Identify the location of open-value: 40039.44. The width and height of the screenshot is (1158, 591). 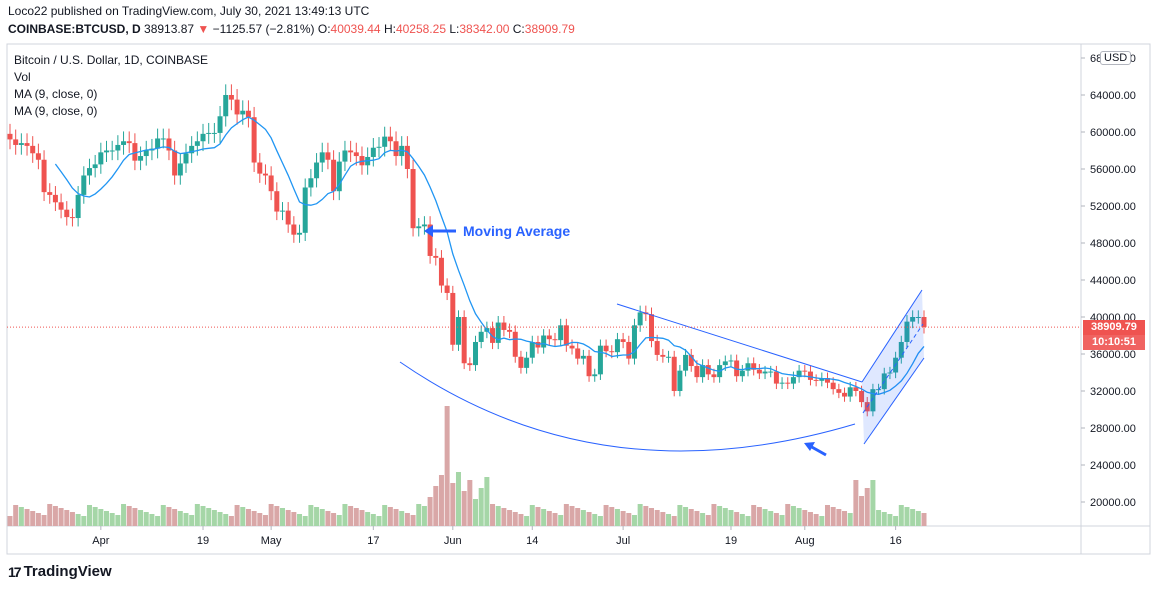
(355, 29).